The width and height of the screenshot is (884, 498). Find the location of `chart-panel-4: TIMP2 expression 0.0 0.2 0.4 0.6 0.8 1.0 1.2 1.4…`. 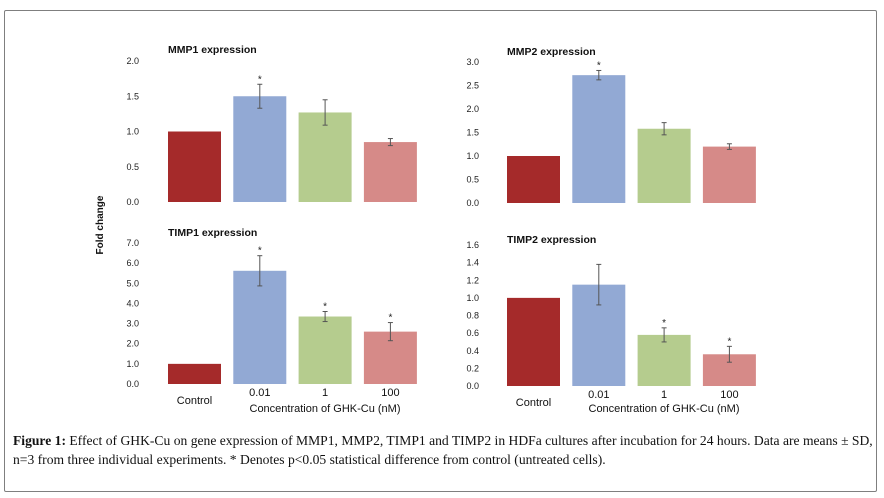

chart-panel-4: TIMP2 expression 0.0 0.2 0.4 0.6 0.8 1.0 1.2 1.4… is located at coordinates (611, 321).